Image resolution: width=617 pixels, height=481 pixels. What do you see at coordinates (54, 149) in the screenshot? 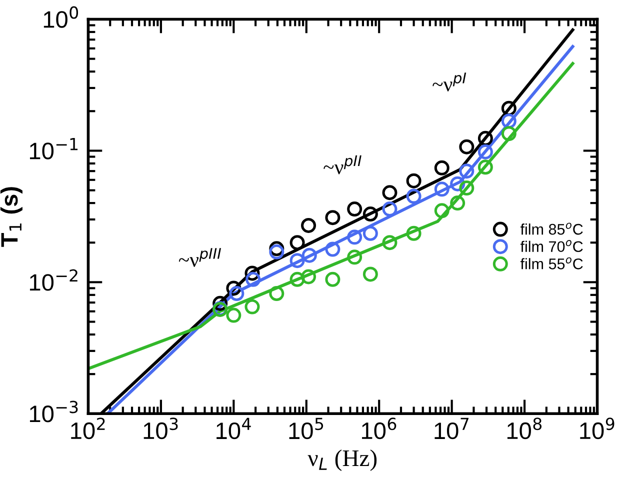
I see `y-tick-label: 10$^{−1}$` at bounding box center [54, 149].